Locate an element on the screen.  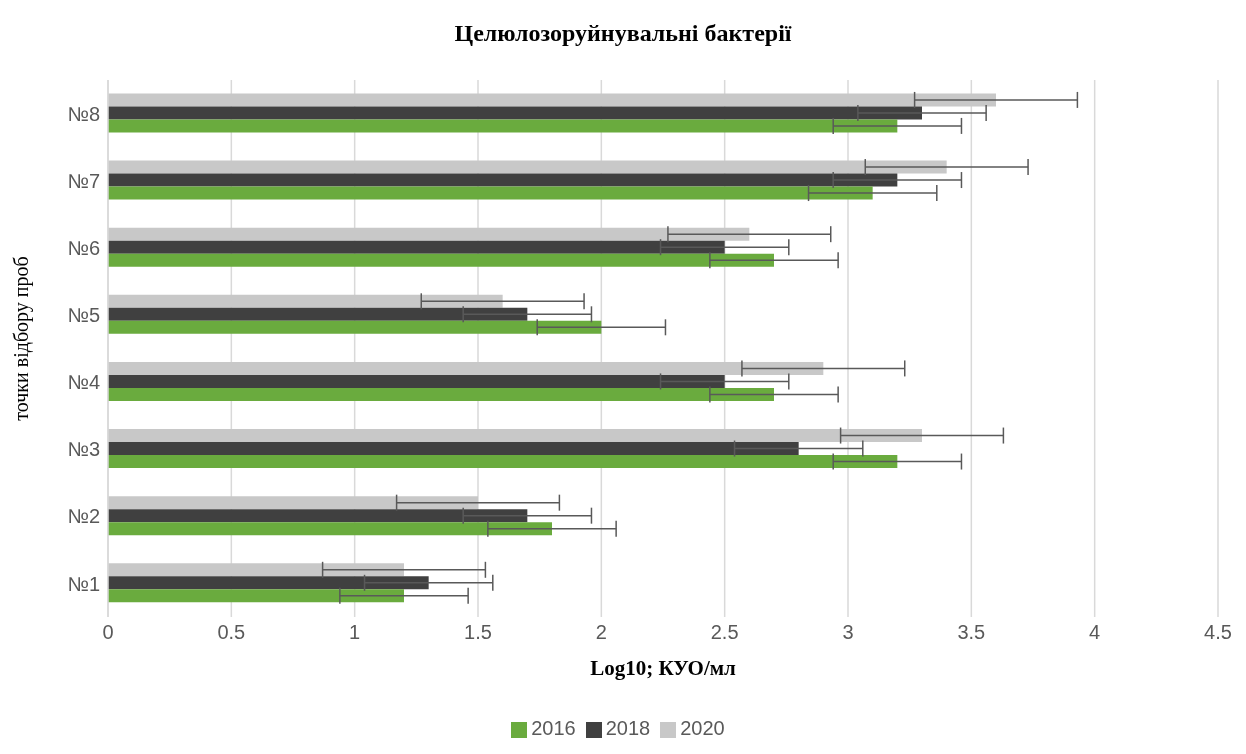
x-tick-label: 0 is located at coordinates (108, 632).